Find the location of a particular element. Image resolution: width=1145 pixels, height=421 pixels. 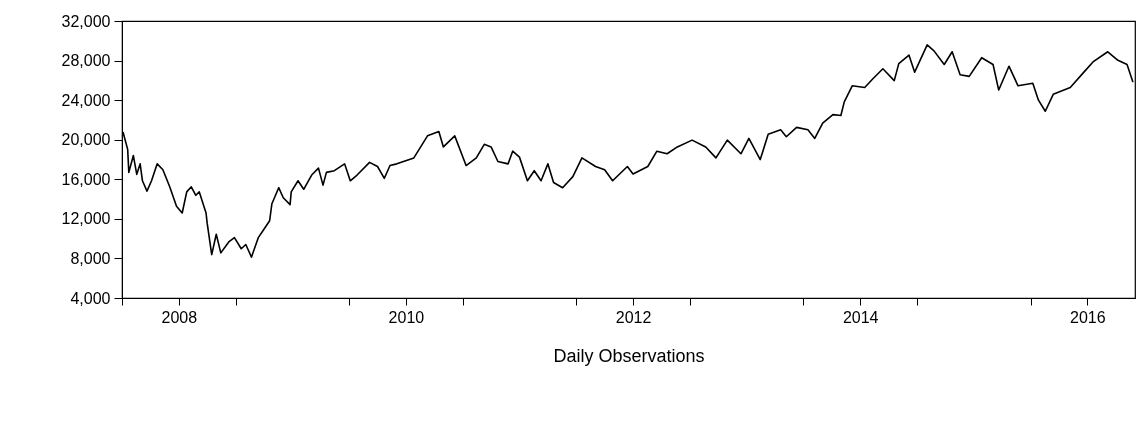

x-axis-title: Daily Observations is located at coordinates (629, 355).